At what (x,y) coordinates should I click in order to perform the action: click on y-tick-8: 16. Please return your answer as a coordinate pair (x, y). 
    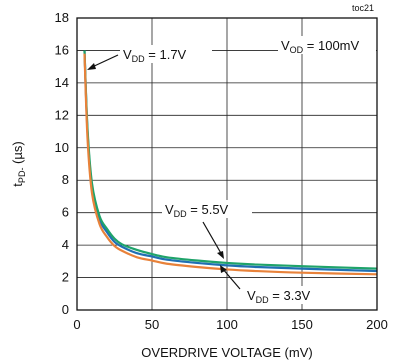
    Looking at the image, I should click on (62, 49).